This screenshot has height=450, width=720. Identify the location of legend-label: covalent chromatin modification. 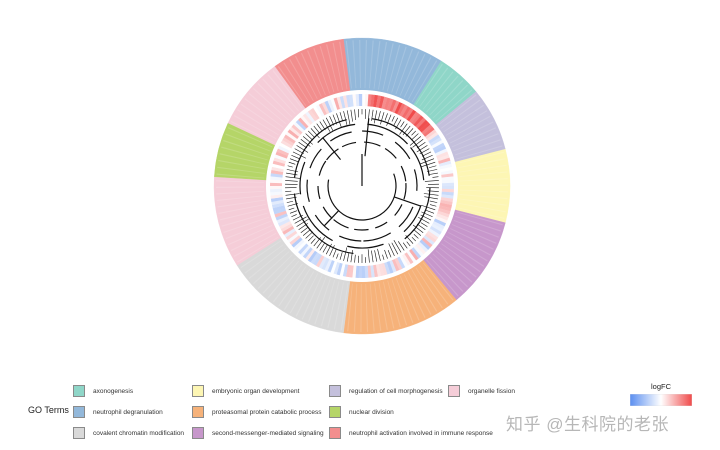
(139, 433).